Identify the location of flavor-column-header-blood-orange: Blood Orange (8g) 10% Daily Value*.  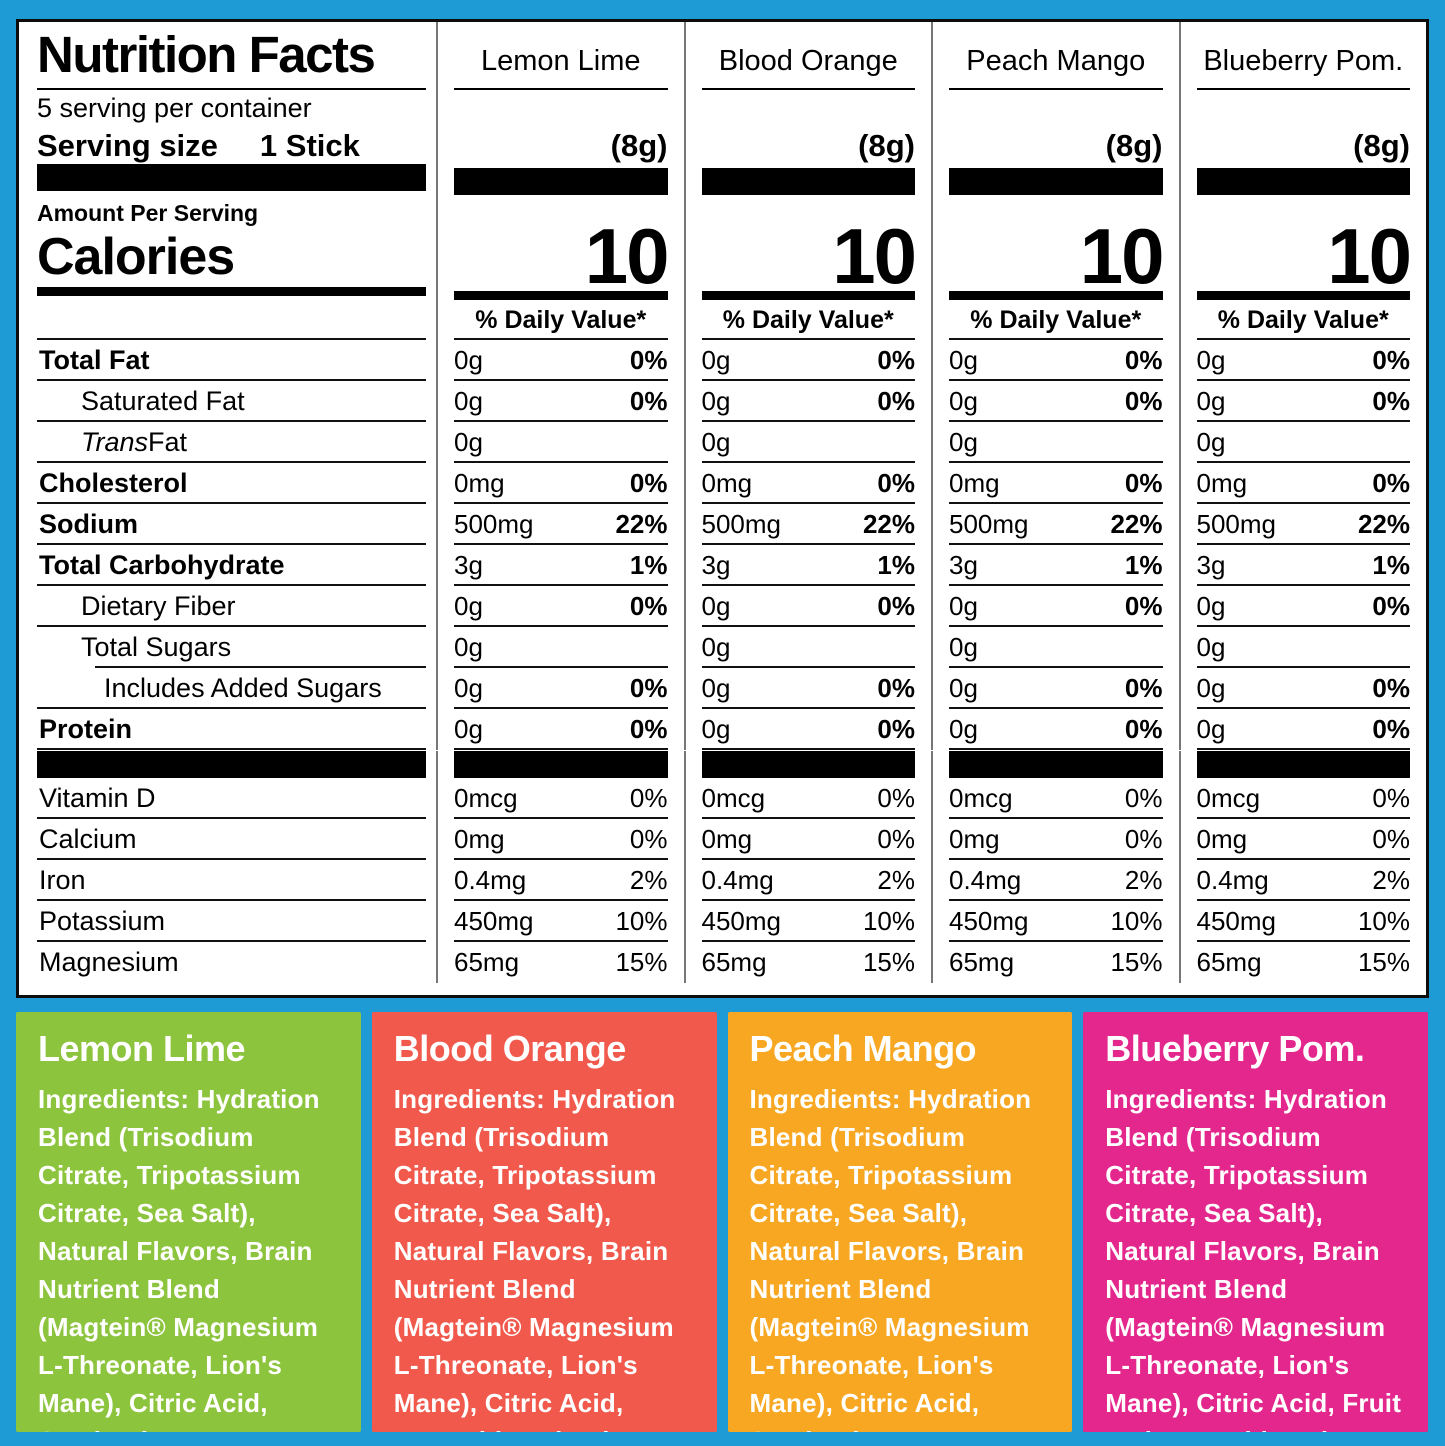
(807, 181).